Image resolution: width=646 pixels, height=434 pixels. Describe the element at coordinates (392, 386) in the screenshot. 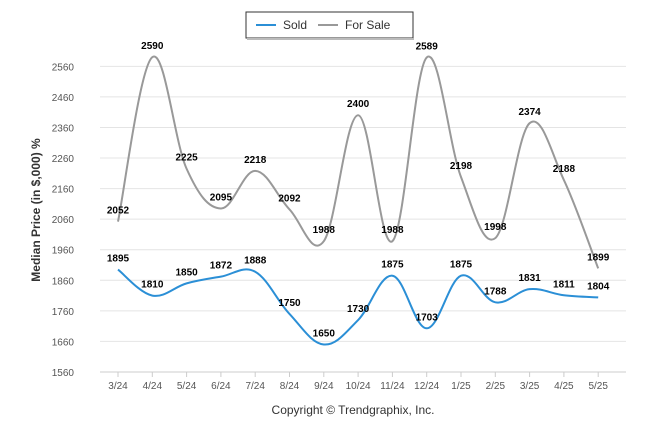

I see `x-tick-label: 11/24` at that location.